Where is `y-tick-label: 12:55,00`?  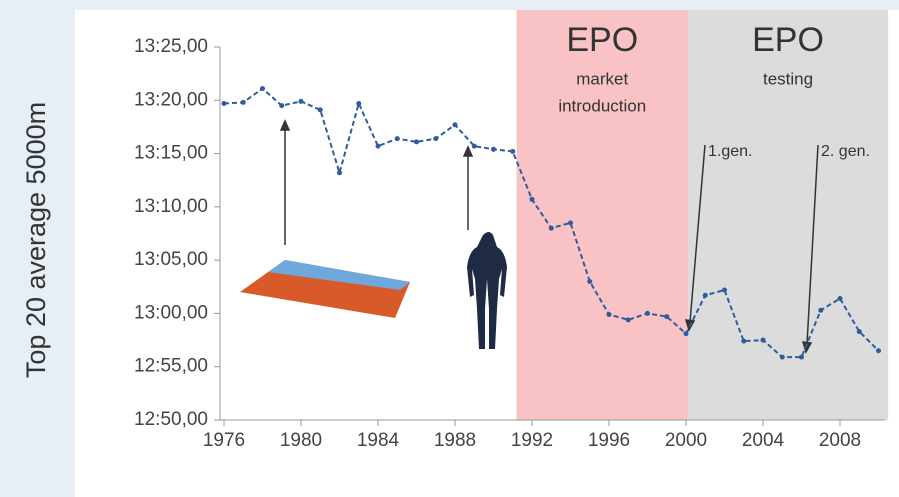
y-tick-label: 12:55,00 is located at coordinates (171, 366).